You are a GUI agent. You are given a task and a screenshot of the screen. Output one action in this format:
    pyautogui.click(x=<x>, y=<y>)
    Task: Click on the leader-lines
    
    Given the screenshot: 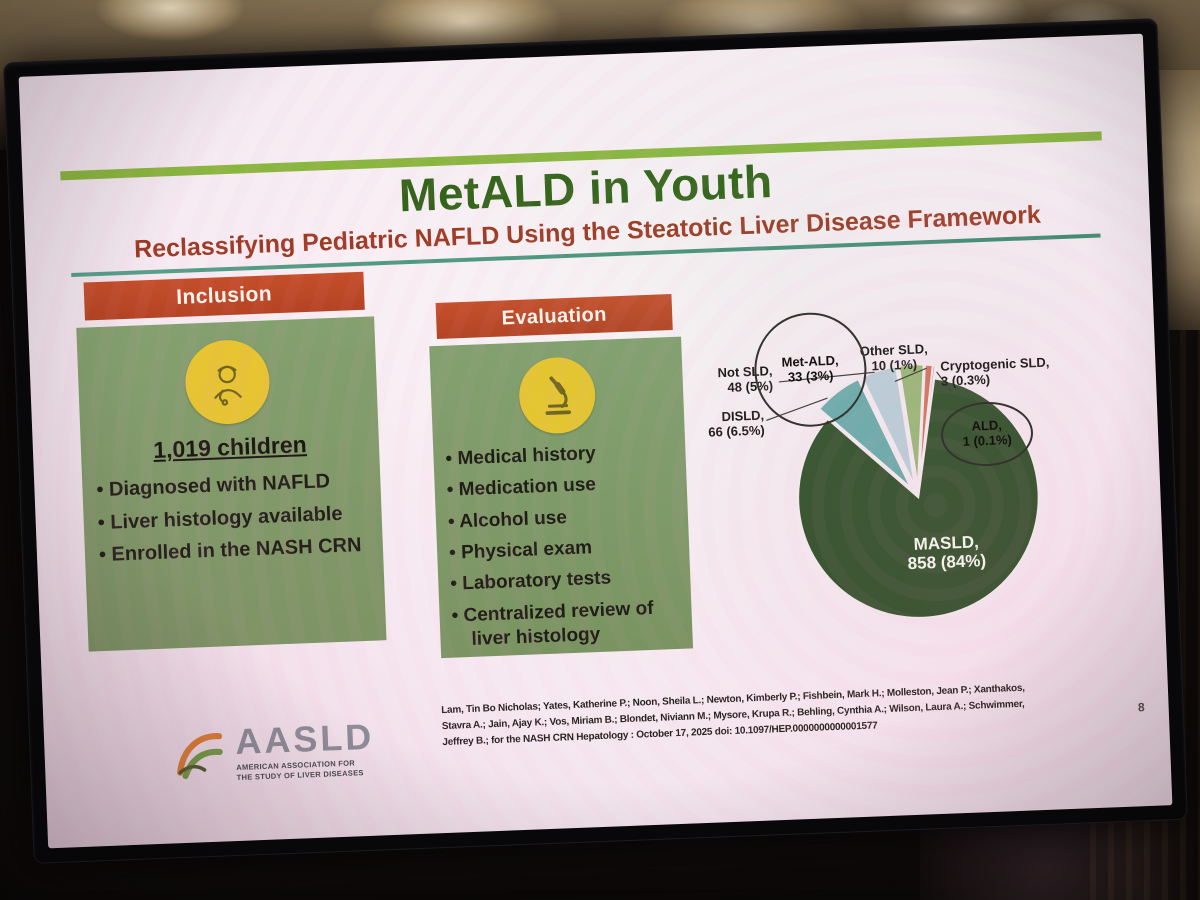 What is the action you would take?
    pyautogui.click(x=859, y=394)
    